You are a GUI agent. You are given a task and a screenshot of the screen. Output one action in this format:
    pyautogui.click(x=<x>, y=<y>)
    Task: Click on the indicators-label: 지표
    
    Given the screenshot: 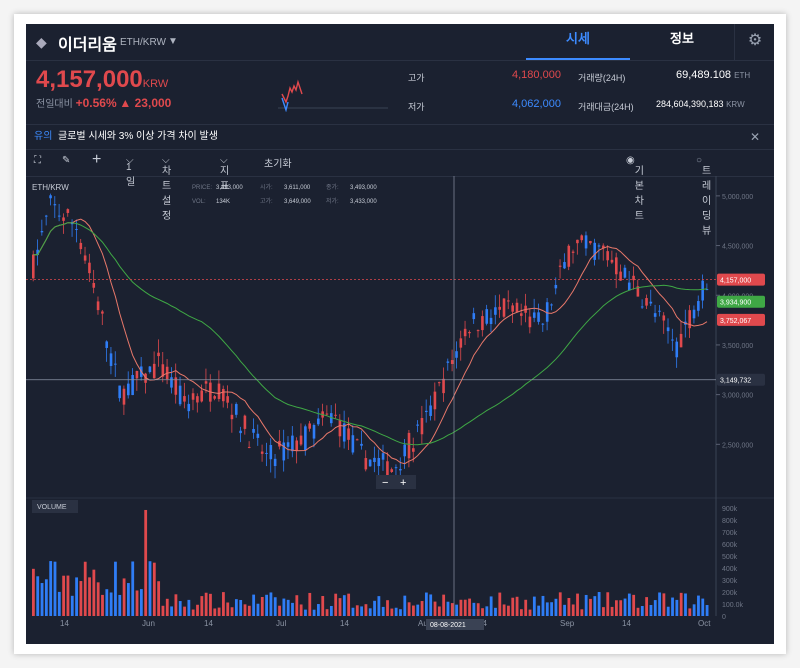 What is the action you would take?
    pyautogui.click(x=225, y=179)
    